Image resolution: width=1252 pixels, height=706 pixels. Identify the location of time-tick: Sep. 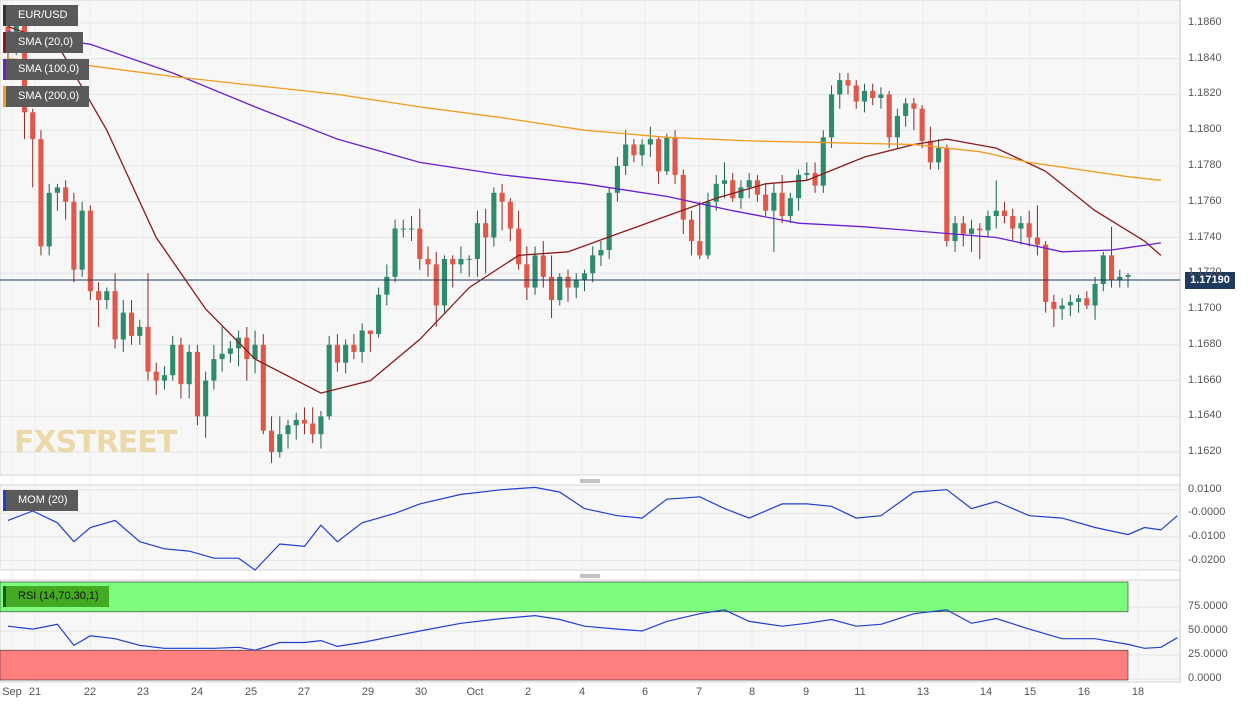
(12, 692).